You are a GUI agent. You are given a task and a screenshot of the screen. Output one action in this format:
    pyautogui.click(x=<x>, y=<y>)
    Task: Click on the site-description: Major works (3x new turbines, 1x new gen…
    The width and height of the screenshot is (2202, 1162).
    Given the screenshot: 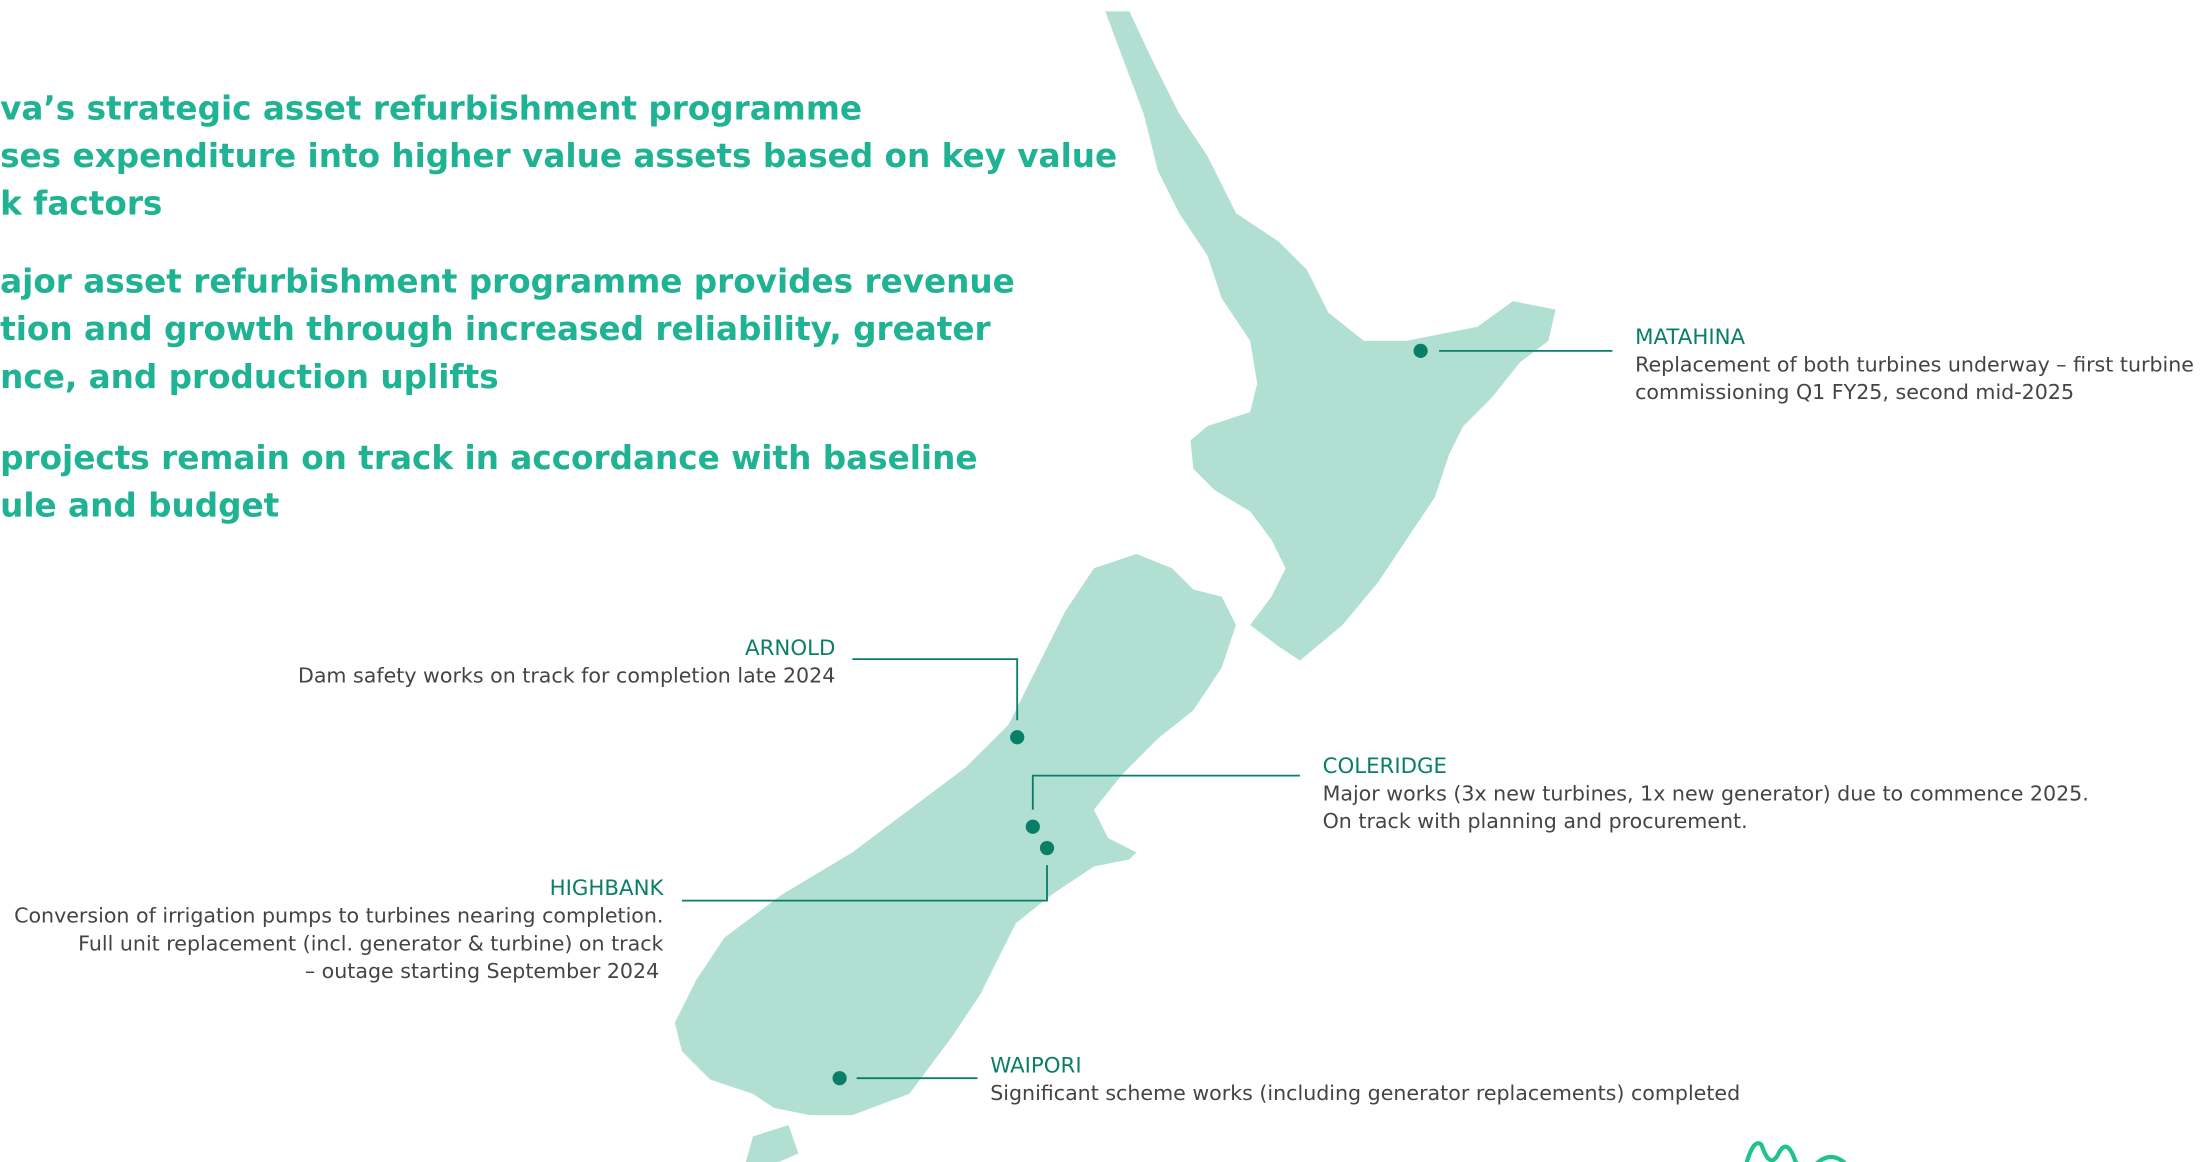 What is the action you would take?
    pyautogui.click(x=1706, y=793)
    